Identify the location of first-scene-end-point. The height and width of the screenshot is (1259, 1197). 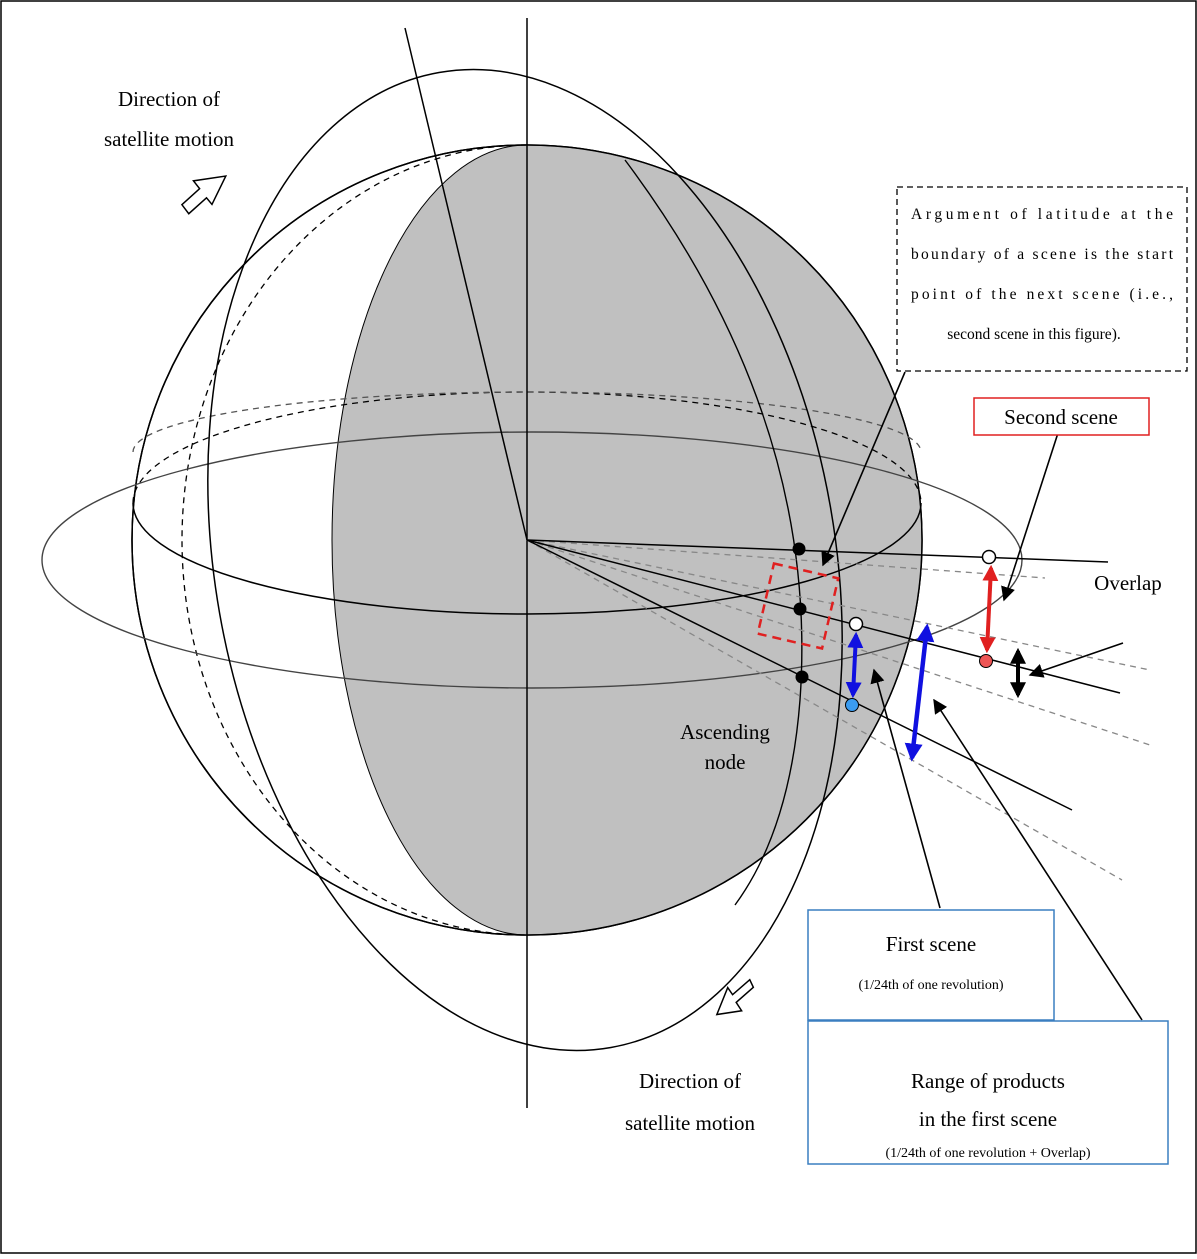
(852, 705).